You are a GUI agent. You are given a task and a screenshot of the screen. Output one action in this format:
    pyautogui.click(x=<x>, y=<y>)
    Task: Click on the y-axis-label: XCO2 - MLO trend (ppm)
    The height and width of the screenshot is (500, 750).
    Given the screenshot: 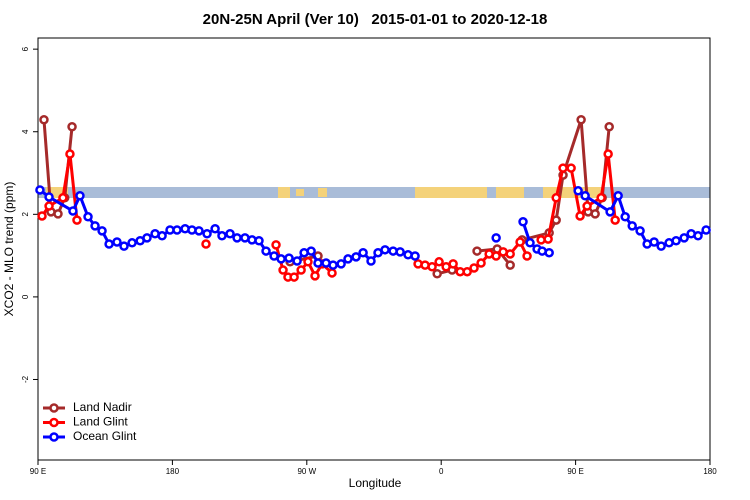 What is the action you would take?
    pyautogui.click(x=9, y=249)
    